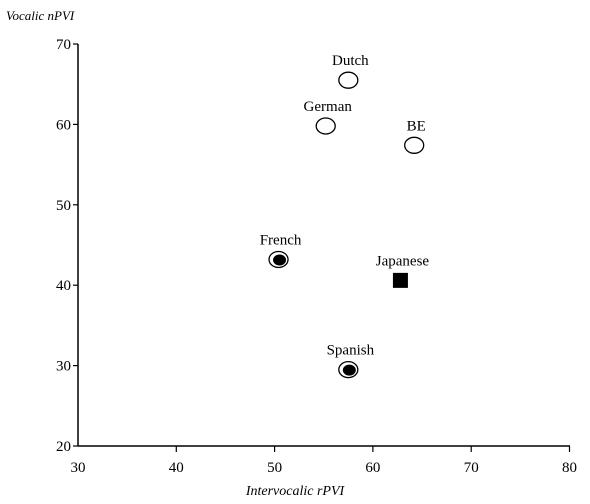  I want to click on x-tick-label-50: 50, so click(274, 468).